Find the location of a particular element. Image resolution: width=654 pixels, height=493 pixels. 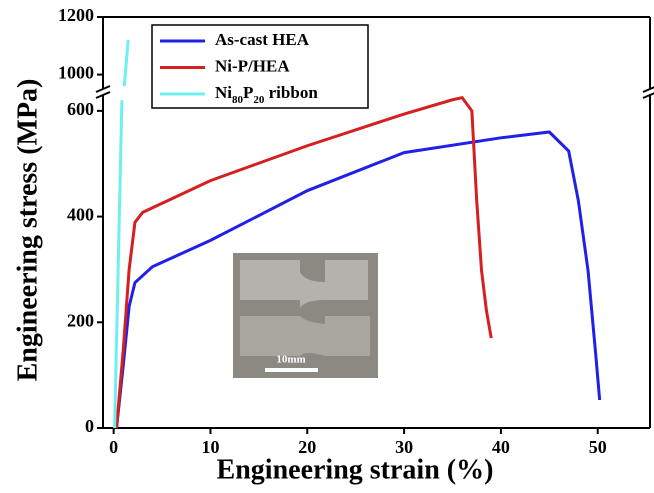

x-tick-label: 0 is located at coordinates (113, 447).